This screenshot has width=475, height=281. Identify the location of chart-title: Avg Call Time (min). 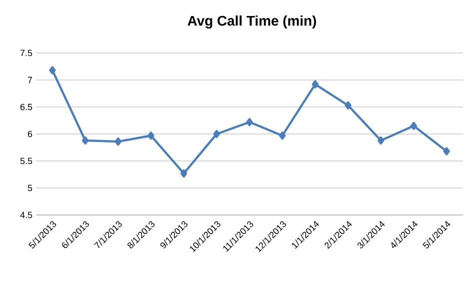
(252, 22).